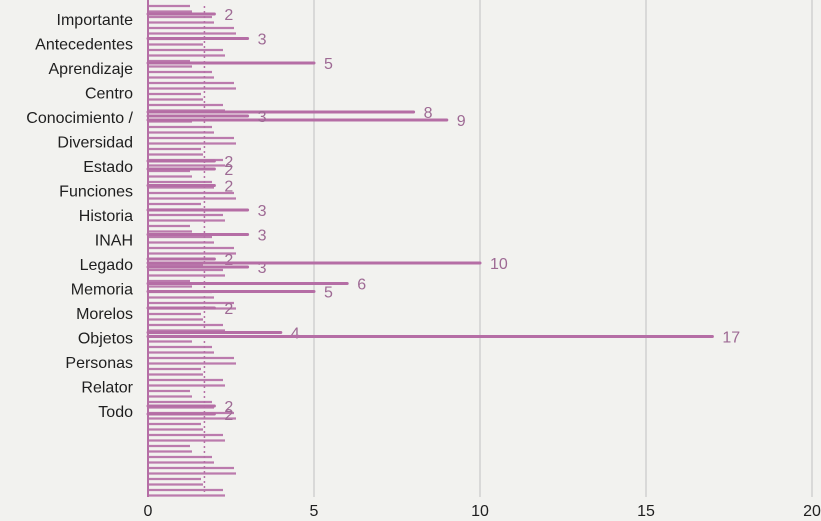  I want to click on data-label: 8, so click(428, 113).